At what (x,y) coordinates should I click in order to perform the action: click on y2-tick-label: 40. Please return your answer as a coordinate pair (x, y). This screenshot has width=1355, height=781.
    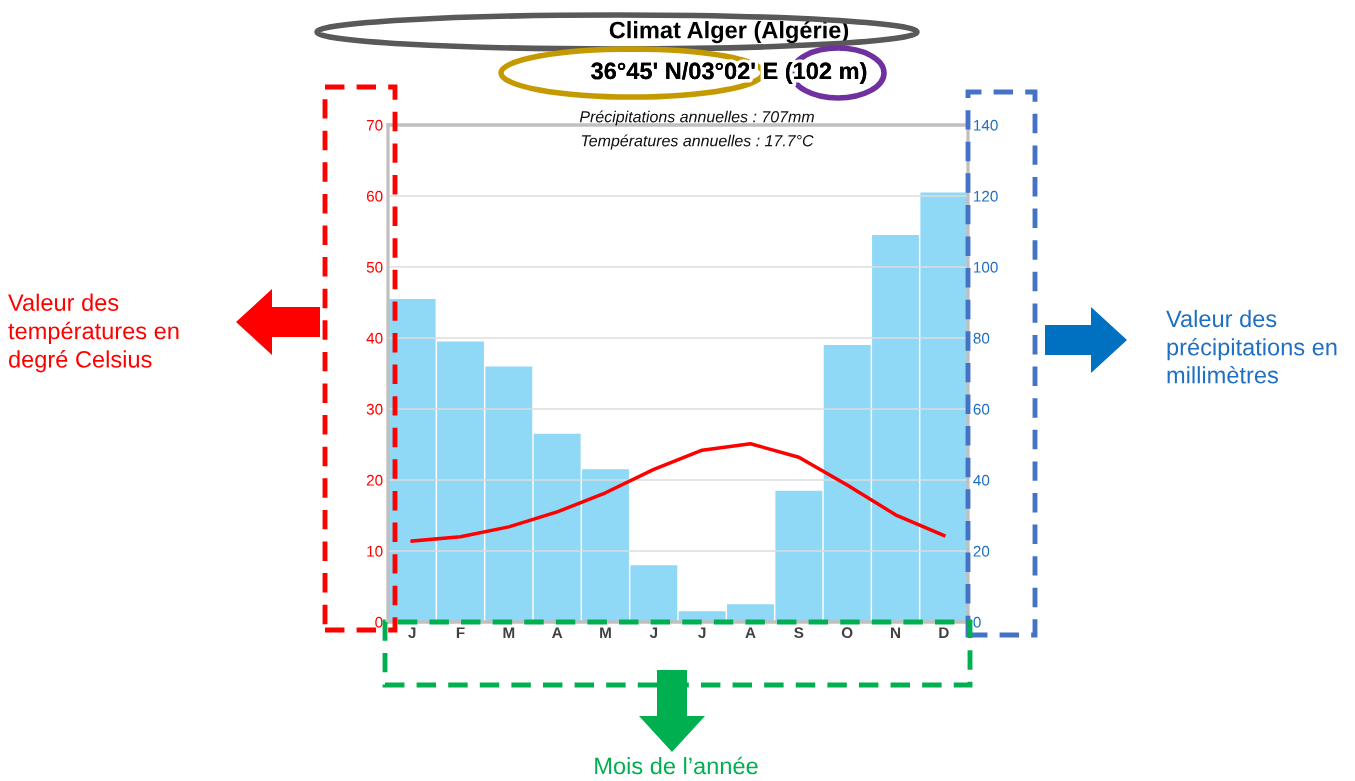
    Looking at the image, I should click on (981, 480).